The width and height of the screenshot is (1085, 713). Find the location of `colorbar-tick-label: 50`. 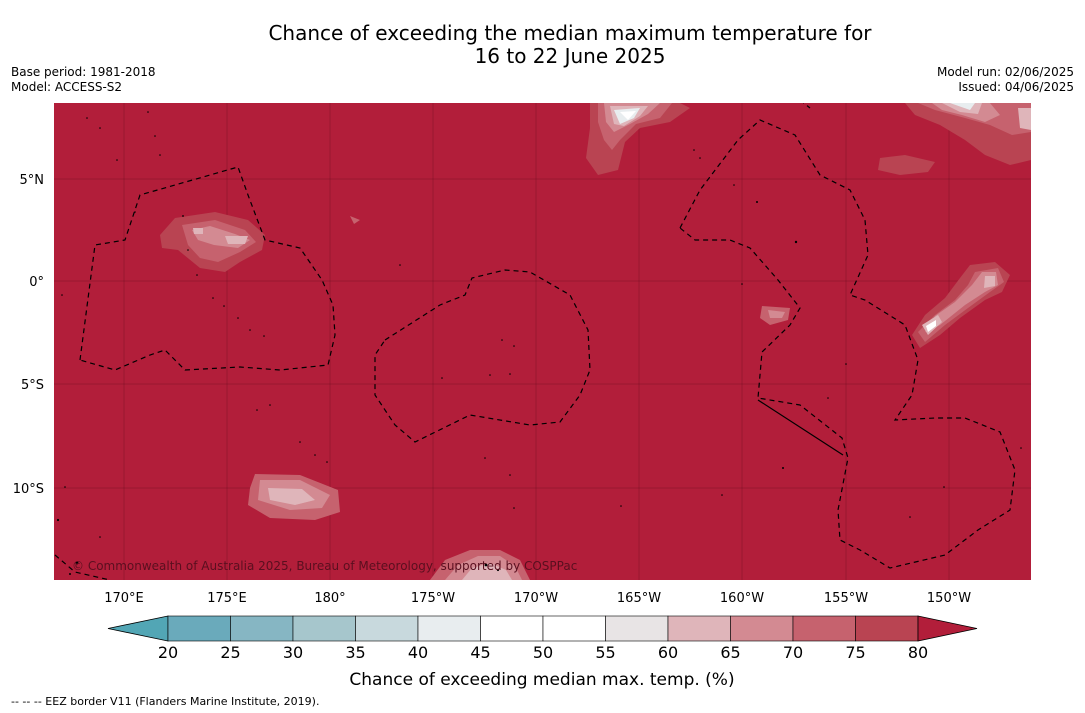

colorbar-tick-label: 50 is located at coordinates (543, 652).